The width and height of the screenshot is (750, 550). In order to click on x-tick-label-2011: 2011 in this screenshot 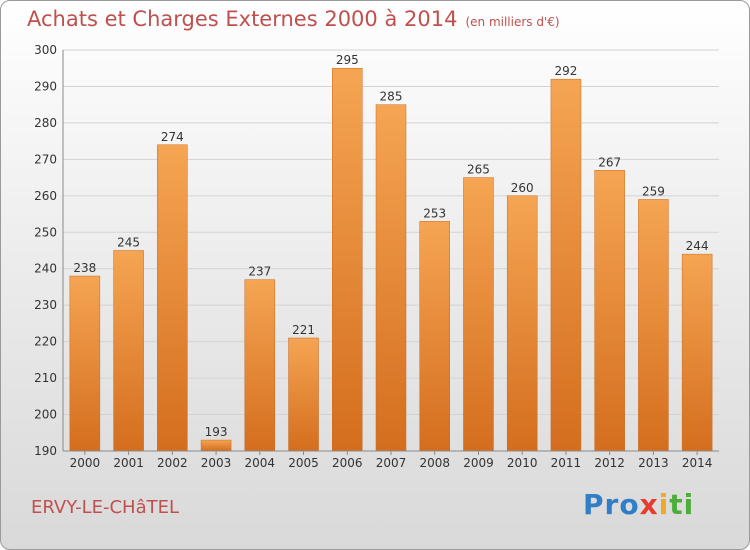, I will do `click(566, 463)`.